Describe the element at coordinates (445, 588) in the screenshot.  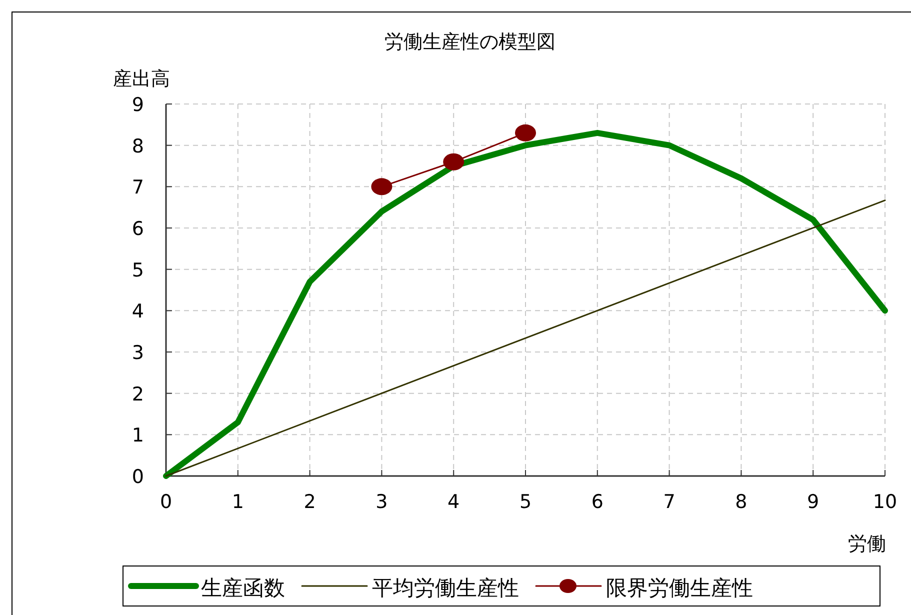
I see `legend-label: 平均労働生産性` at that location.